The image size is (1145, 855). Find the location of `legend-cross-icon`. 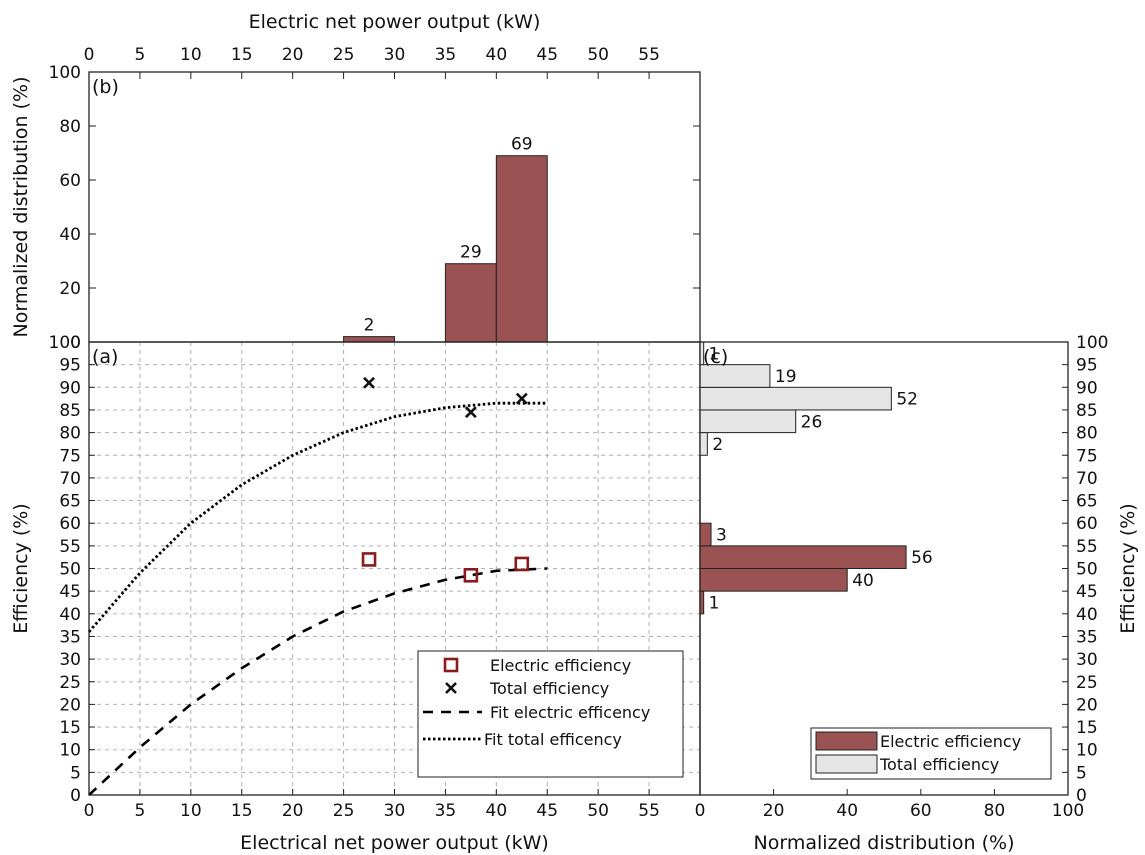

legend-cross-icon is located at coordinates (451, 688).